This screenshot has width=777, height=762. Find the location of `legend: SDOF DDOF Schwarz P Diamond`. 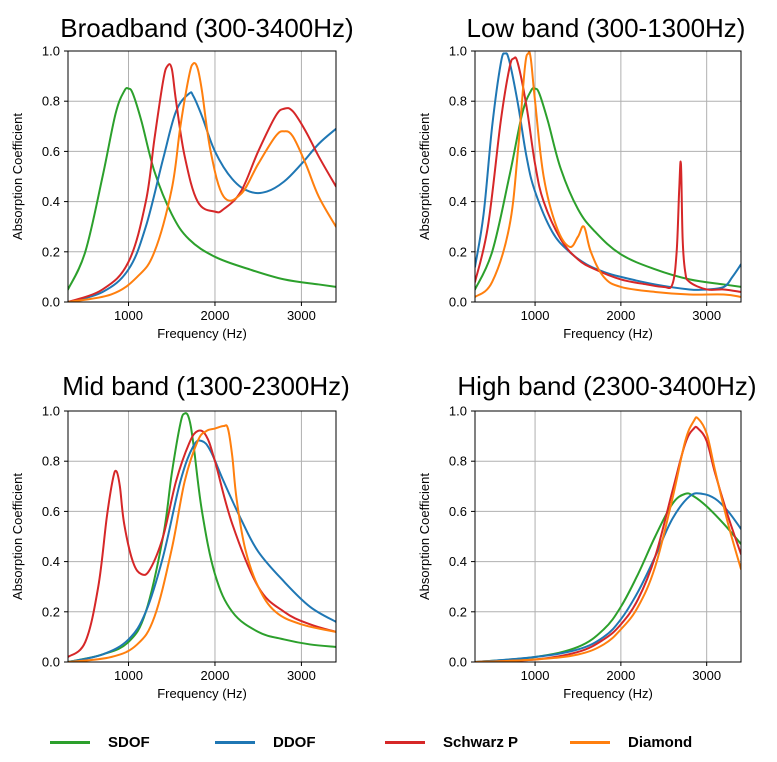

legend: SDOF DDOF Schwarz P Diamond is located at coordinates (388, 744).